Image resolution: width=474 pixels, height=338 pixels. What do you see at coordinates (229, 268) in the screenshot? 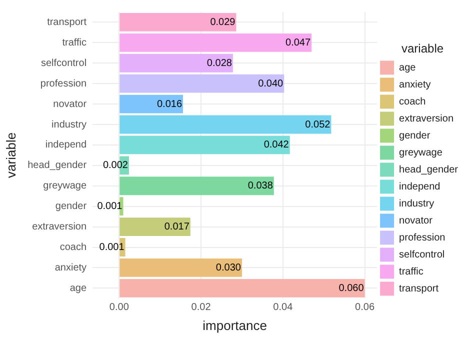
I see `data-label: 0.030` at bounding box center [229, 268].